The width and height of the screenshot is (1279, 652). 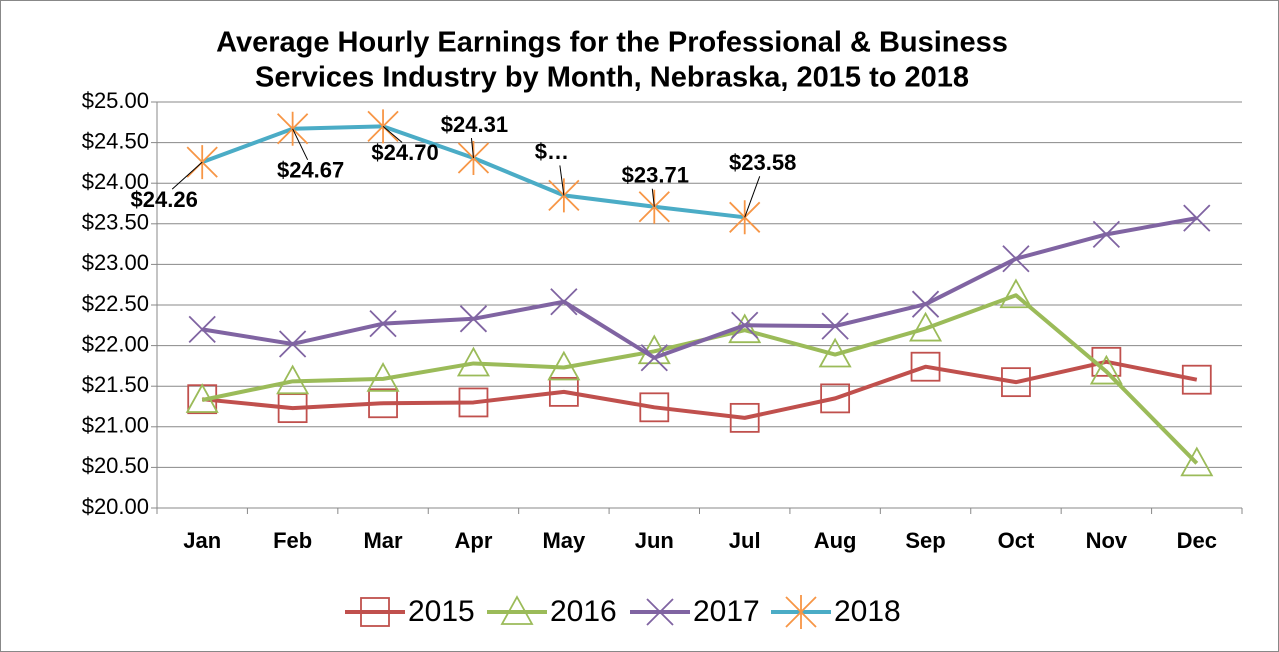 What do you see at coordinates (762, 162) in the screenshot?
I see `data-label: $23.58` at bounding box center [762, 162].